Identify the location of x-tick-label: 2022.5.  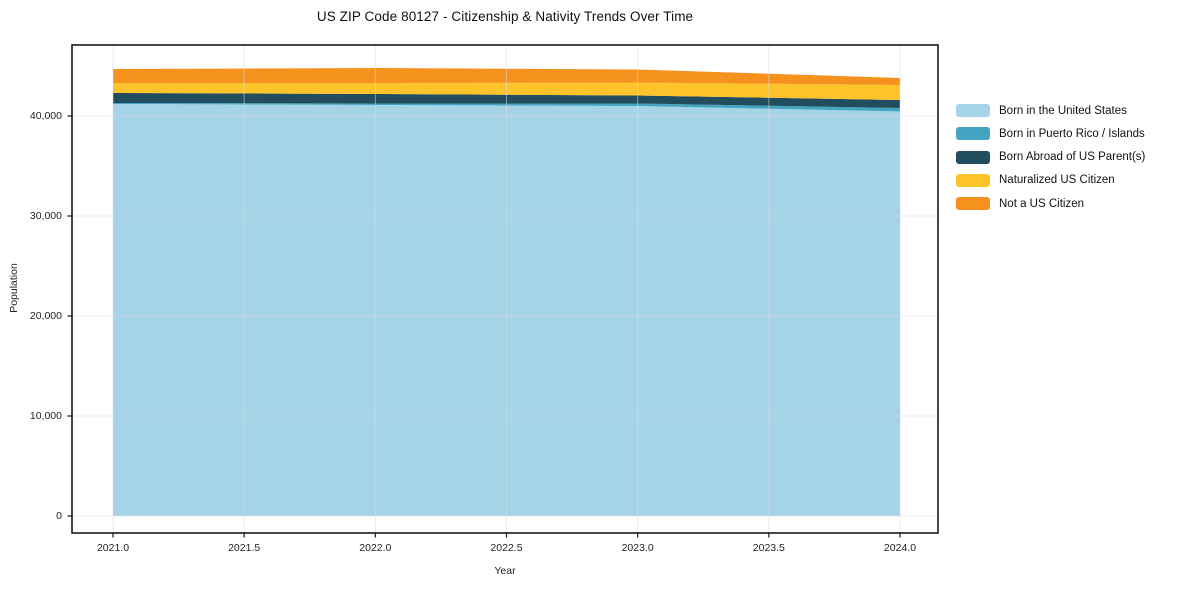
(506, 548).